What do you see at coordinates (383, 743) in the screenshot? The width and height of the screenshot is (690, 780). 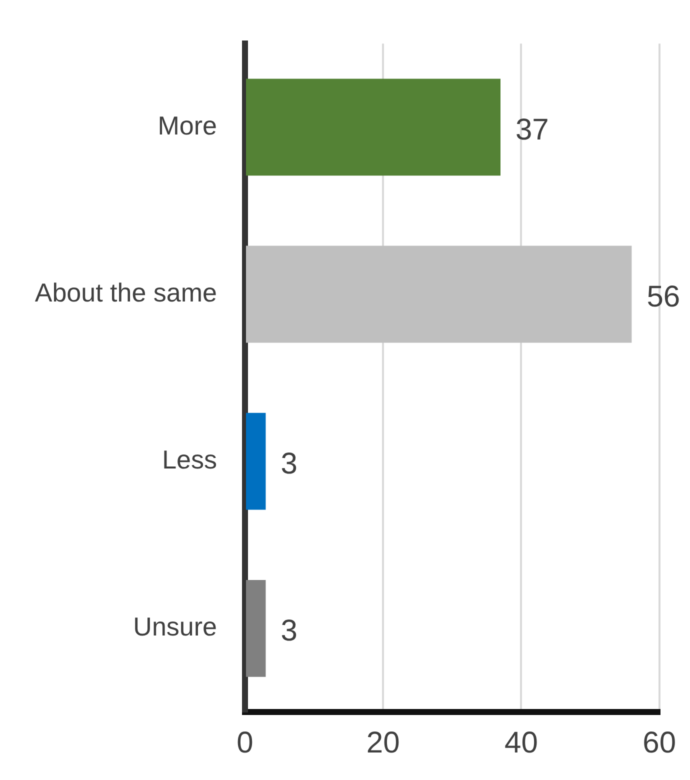 I see `x-tick-label: 20` at bounding box center [383, 743].